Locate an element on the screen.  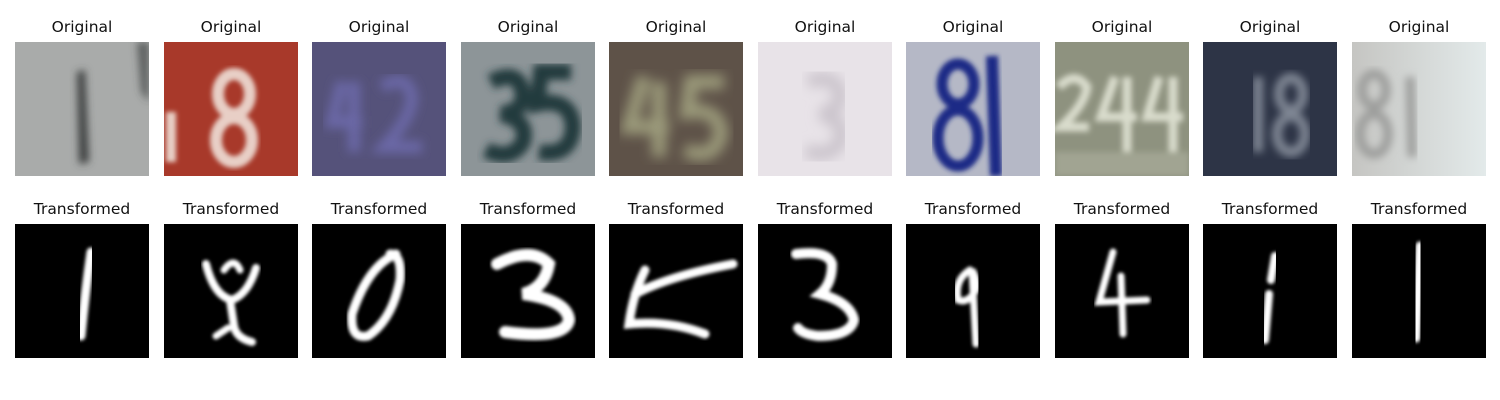
transformed-panel-7: Transformed is located at coordinates (973, 277).